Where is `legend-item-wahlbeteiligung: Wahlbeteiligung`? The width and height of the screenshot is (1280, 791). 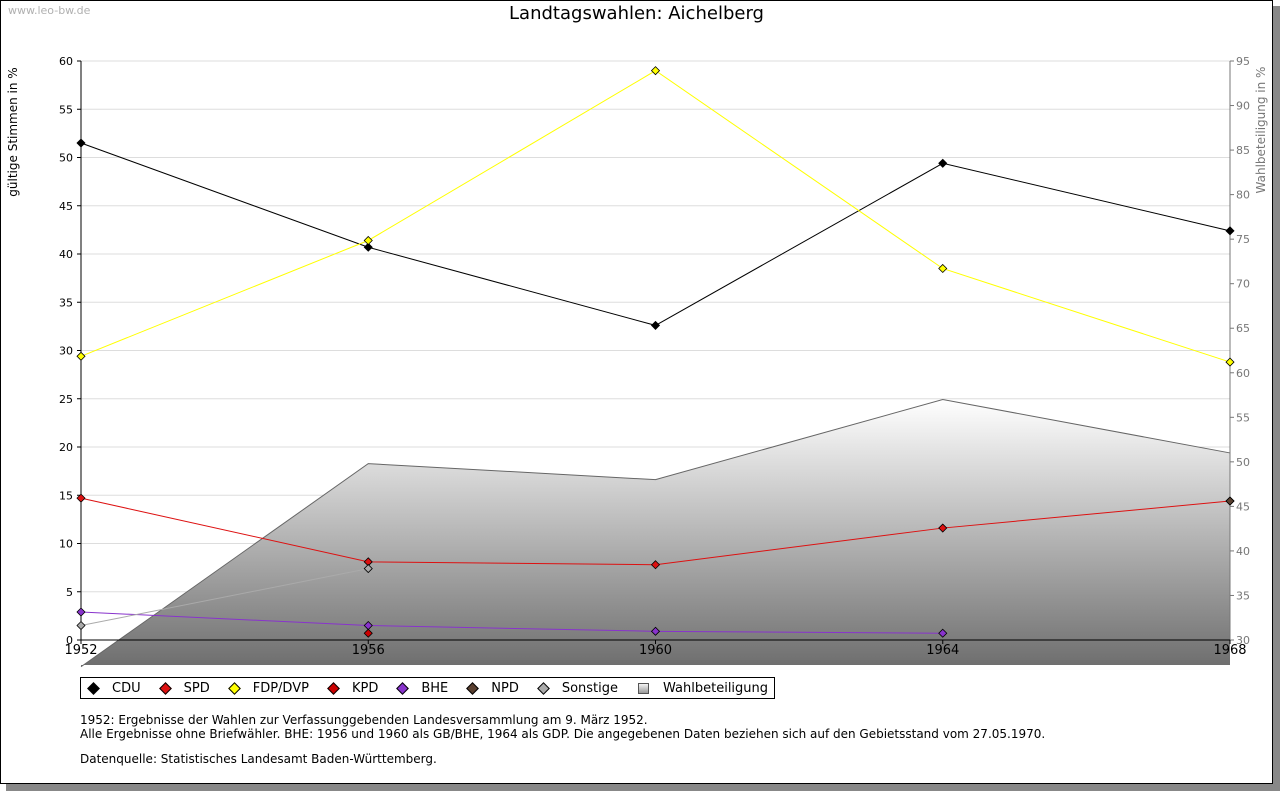
legend-item-wahlbeteiligung: Wahlbeteiligung is located at coordinates (703, 688).